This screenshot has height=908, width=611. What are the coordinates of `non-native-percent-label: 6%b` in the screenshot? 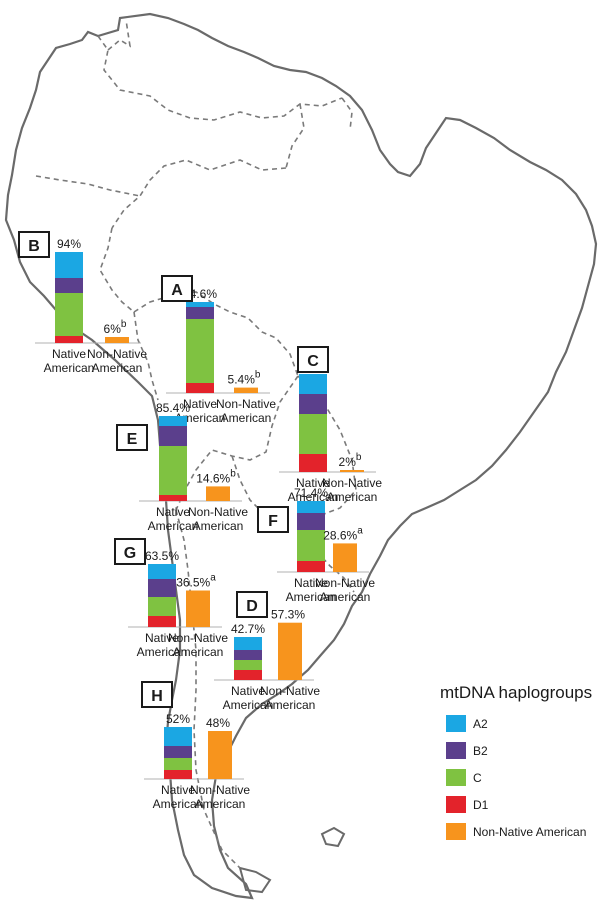 It's located at (115, 327).